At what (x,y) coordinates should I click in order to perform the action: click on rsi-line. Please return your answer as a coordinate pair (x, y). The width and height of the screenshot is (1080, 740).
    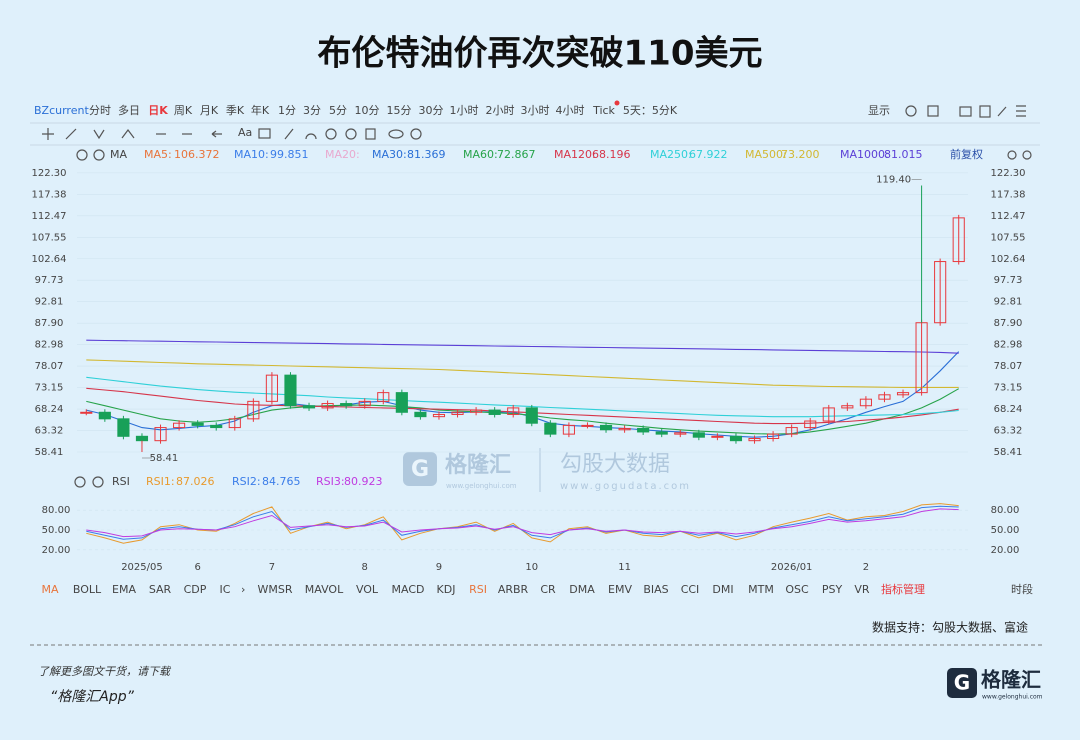
    Looking at the image, I should click on (522, 523).